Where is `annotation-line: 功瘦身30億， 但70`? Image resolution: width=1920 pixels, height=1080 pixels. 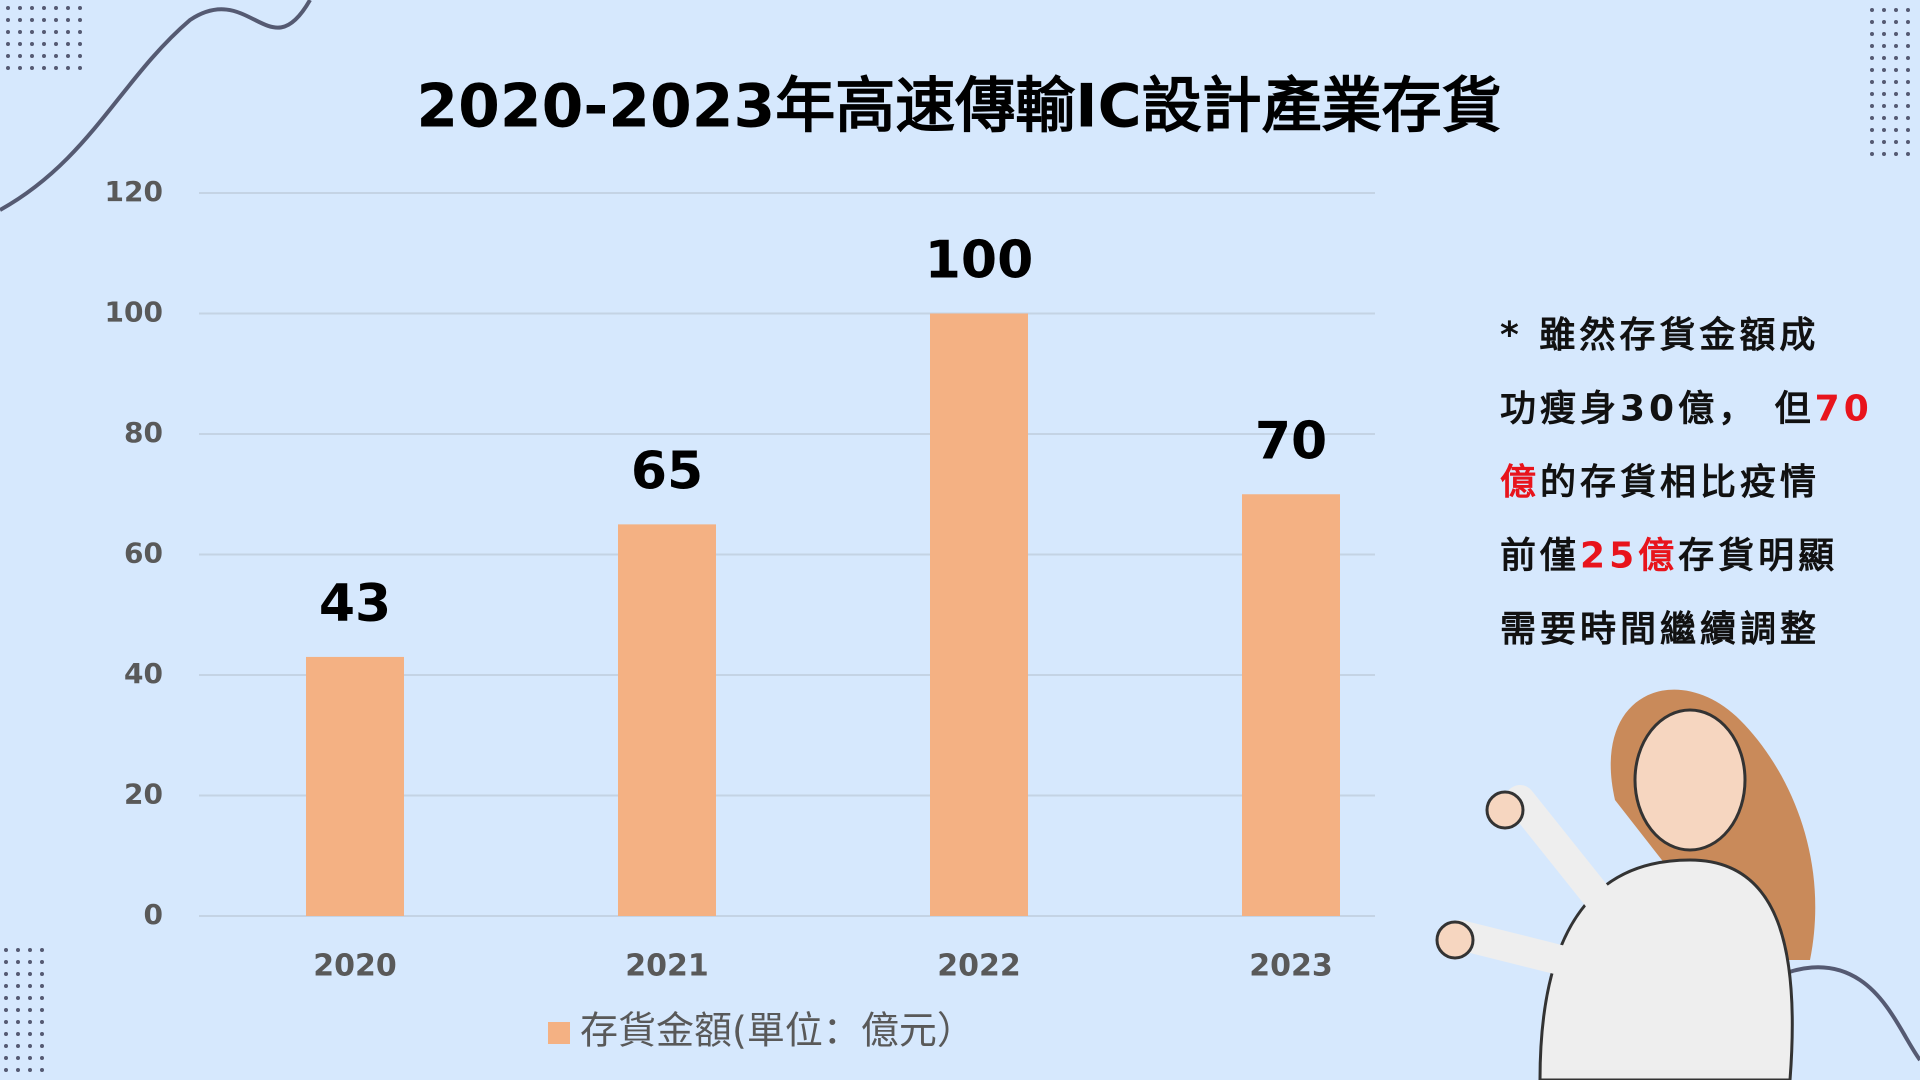
annotation-line: 功瘦身30億， 但70 is located at coordinates (1686, 409).